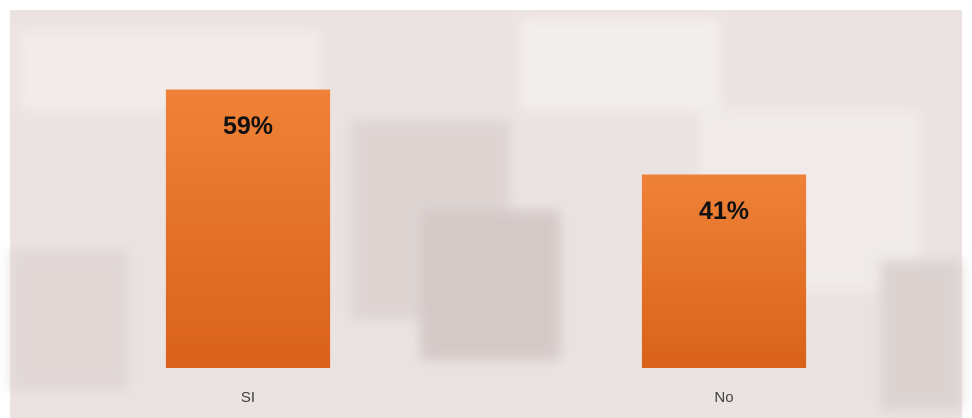 The image size is (972, 418). What do you see at coordinates (724, 211) in the screenshot?
I see `data-label: 41%` at bounding box center [724, 211].